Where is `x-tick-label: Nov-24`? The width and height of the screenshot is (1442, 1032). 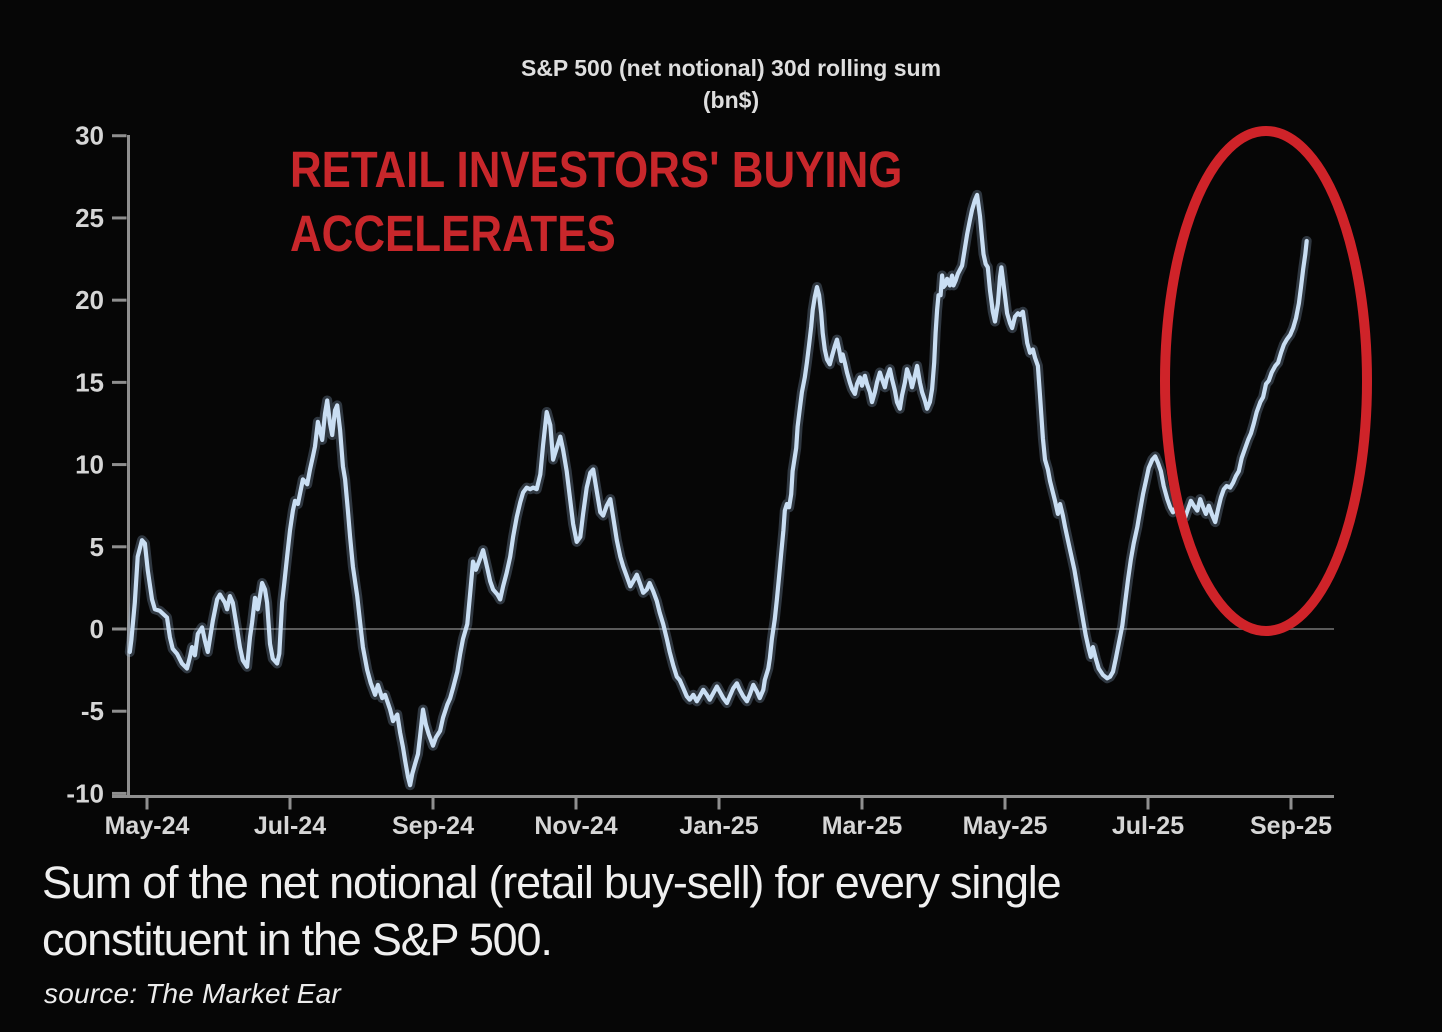 x-tick-label: Nov-24 is located at coordinates (575, 826).